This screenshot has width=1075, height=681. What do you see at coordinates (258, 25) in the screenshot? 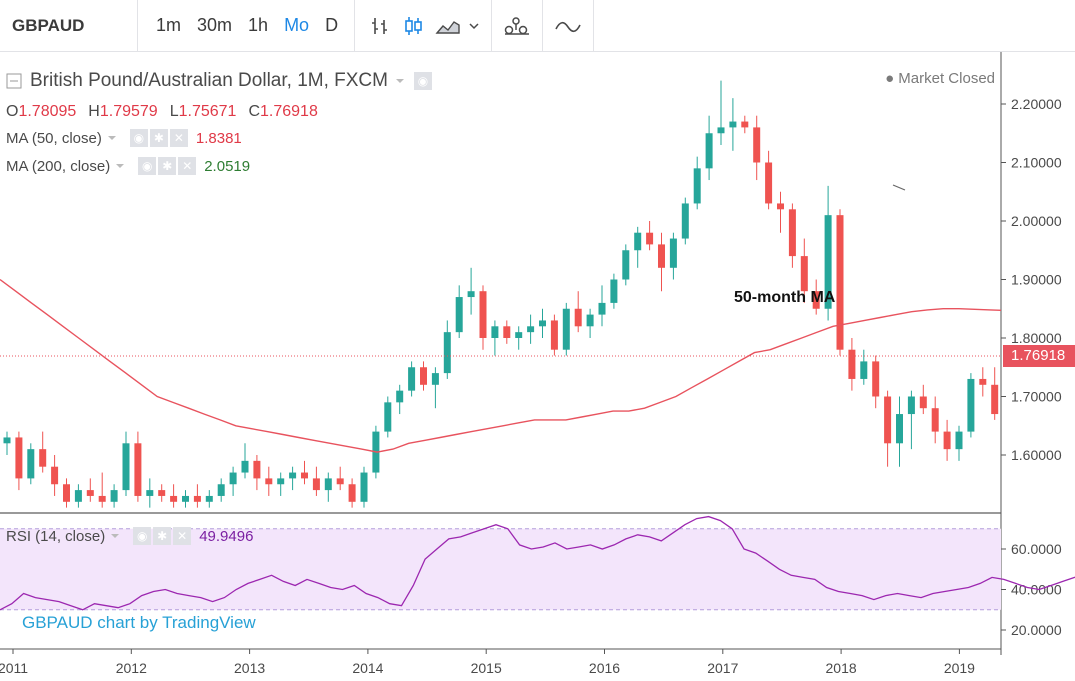
I see `timeframe-1h: 1h` at bounding box center [258, 25].